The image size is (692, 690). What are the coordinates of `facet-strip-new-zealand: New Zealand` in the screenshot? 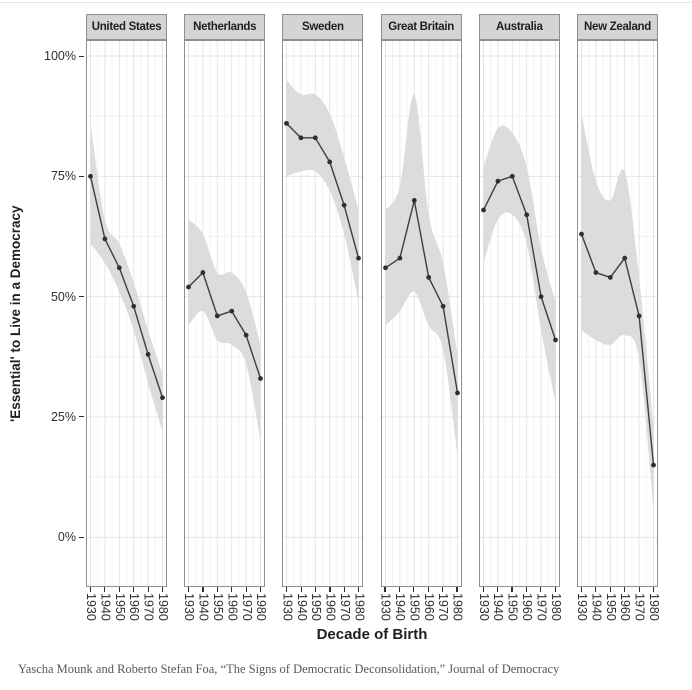 It's located at (617, 27).